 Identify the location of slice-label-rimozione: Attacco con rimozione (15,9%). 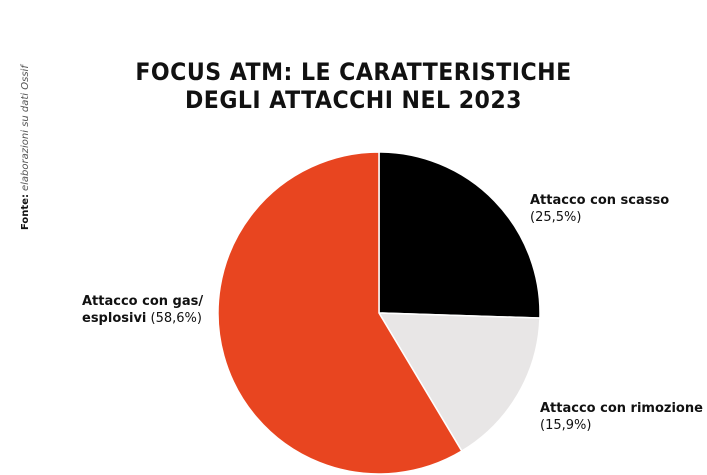
(621, 417).